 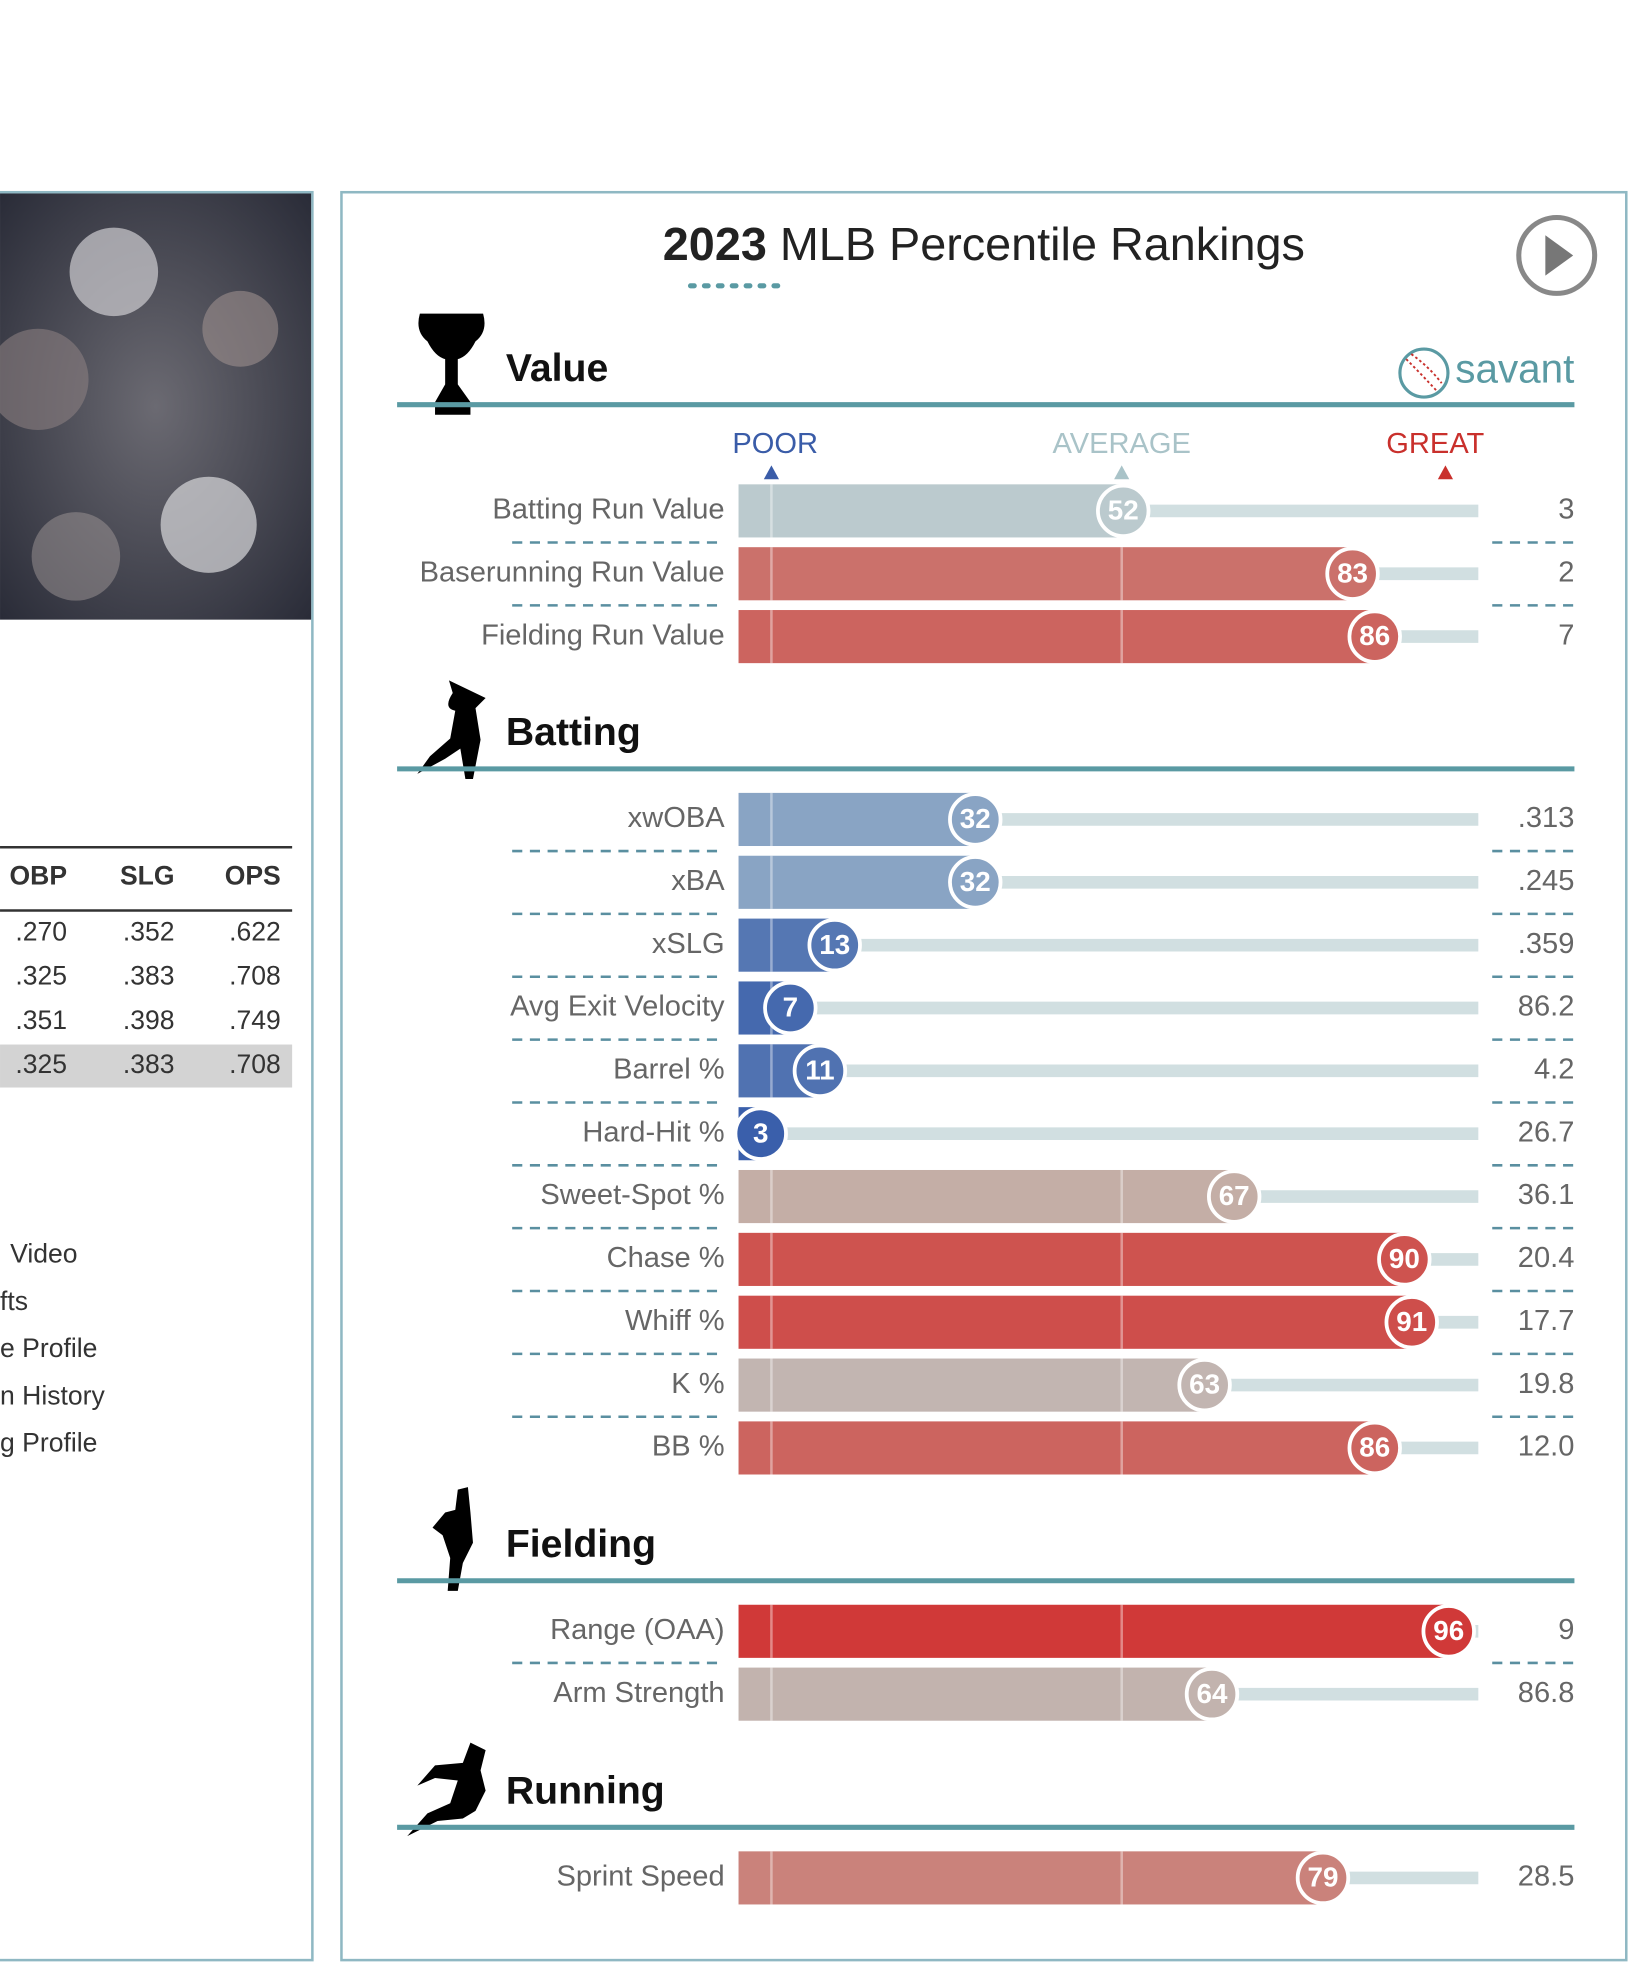 I want to click on metric-value: 28.5, so click(x=1546, y=1877).